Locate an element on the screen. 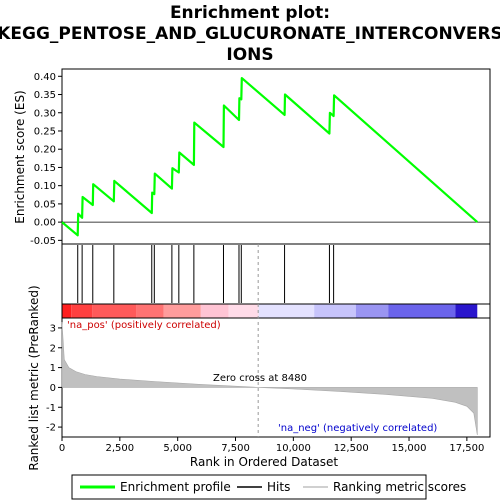 This screenshot has height=504, width=500. rank-xtick-label: 0 is located at coordinates (62, 448).